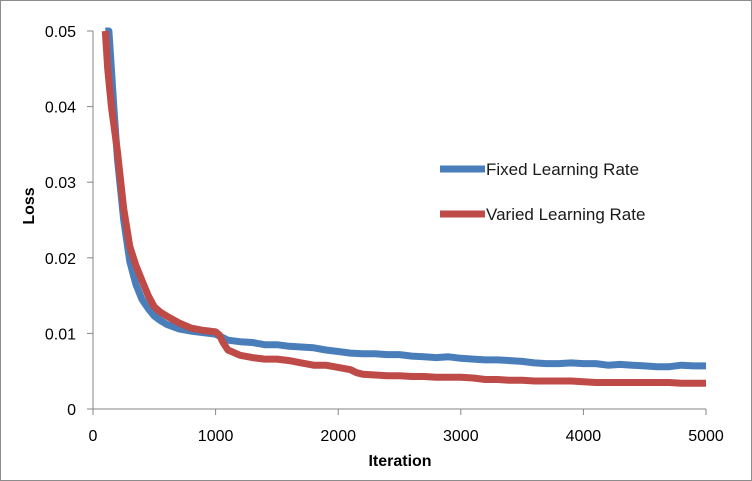 This screenshot has height=481, width=752. I want to click on y-axis-title: Loss, so click(29, 205).